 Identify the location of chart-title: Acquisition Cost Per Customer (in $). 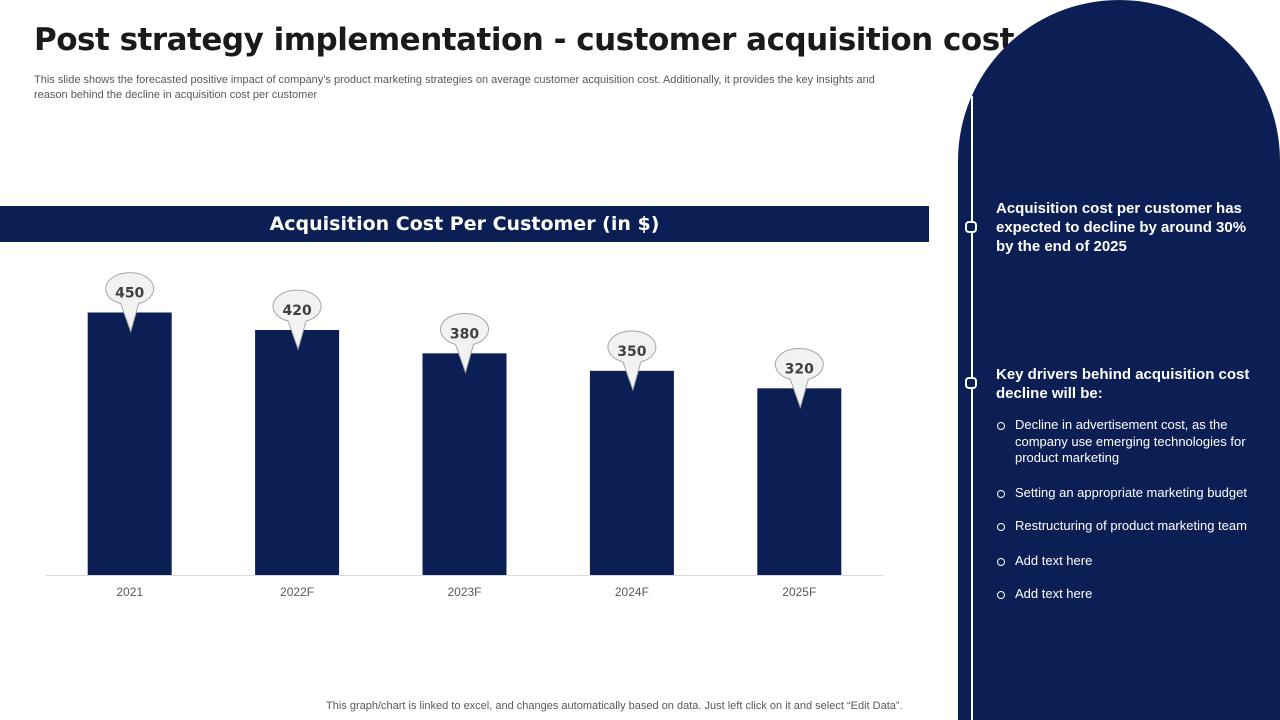
(464, 224).